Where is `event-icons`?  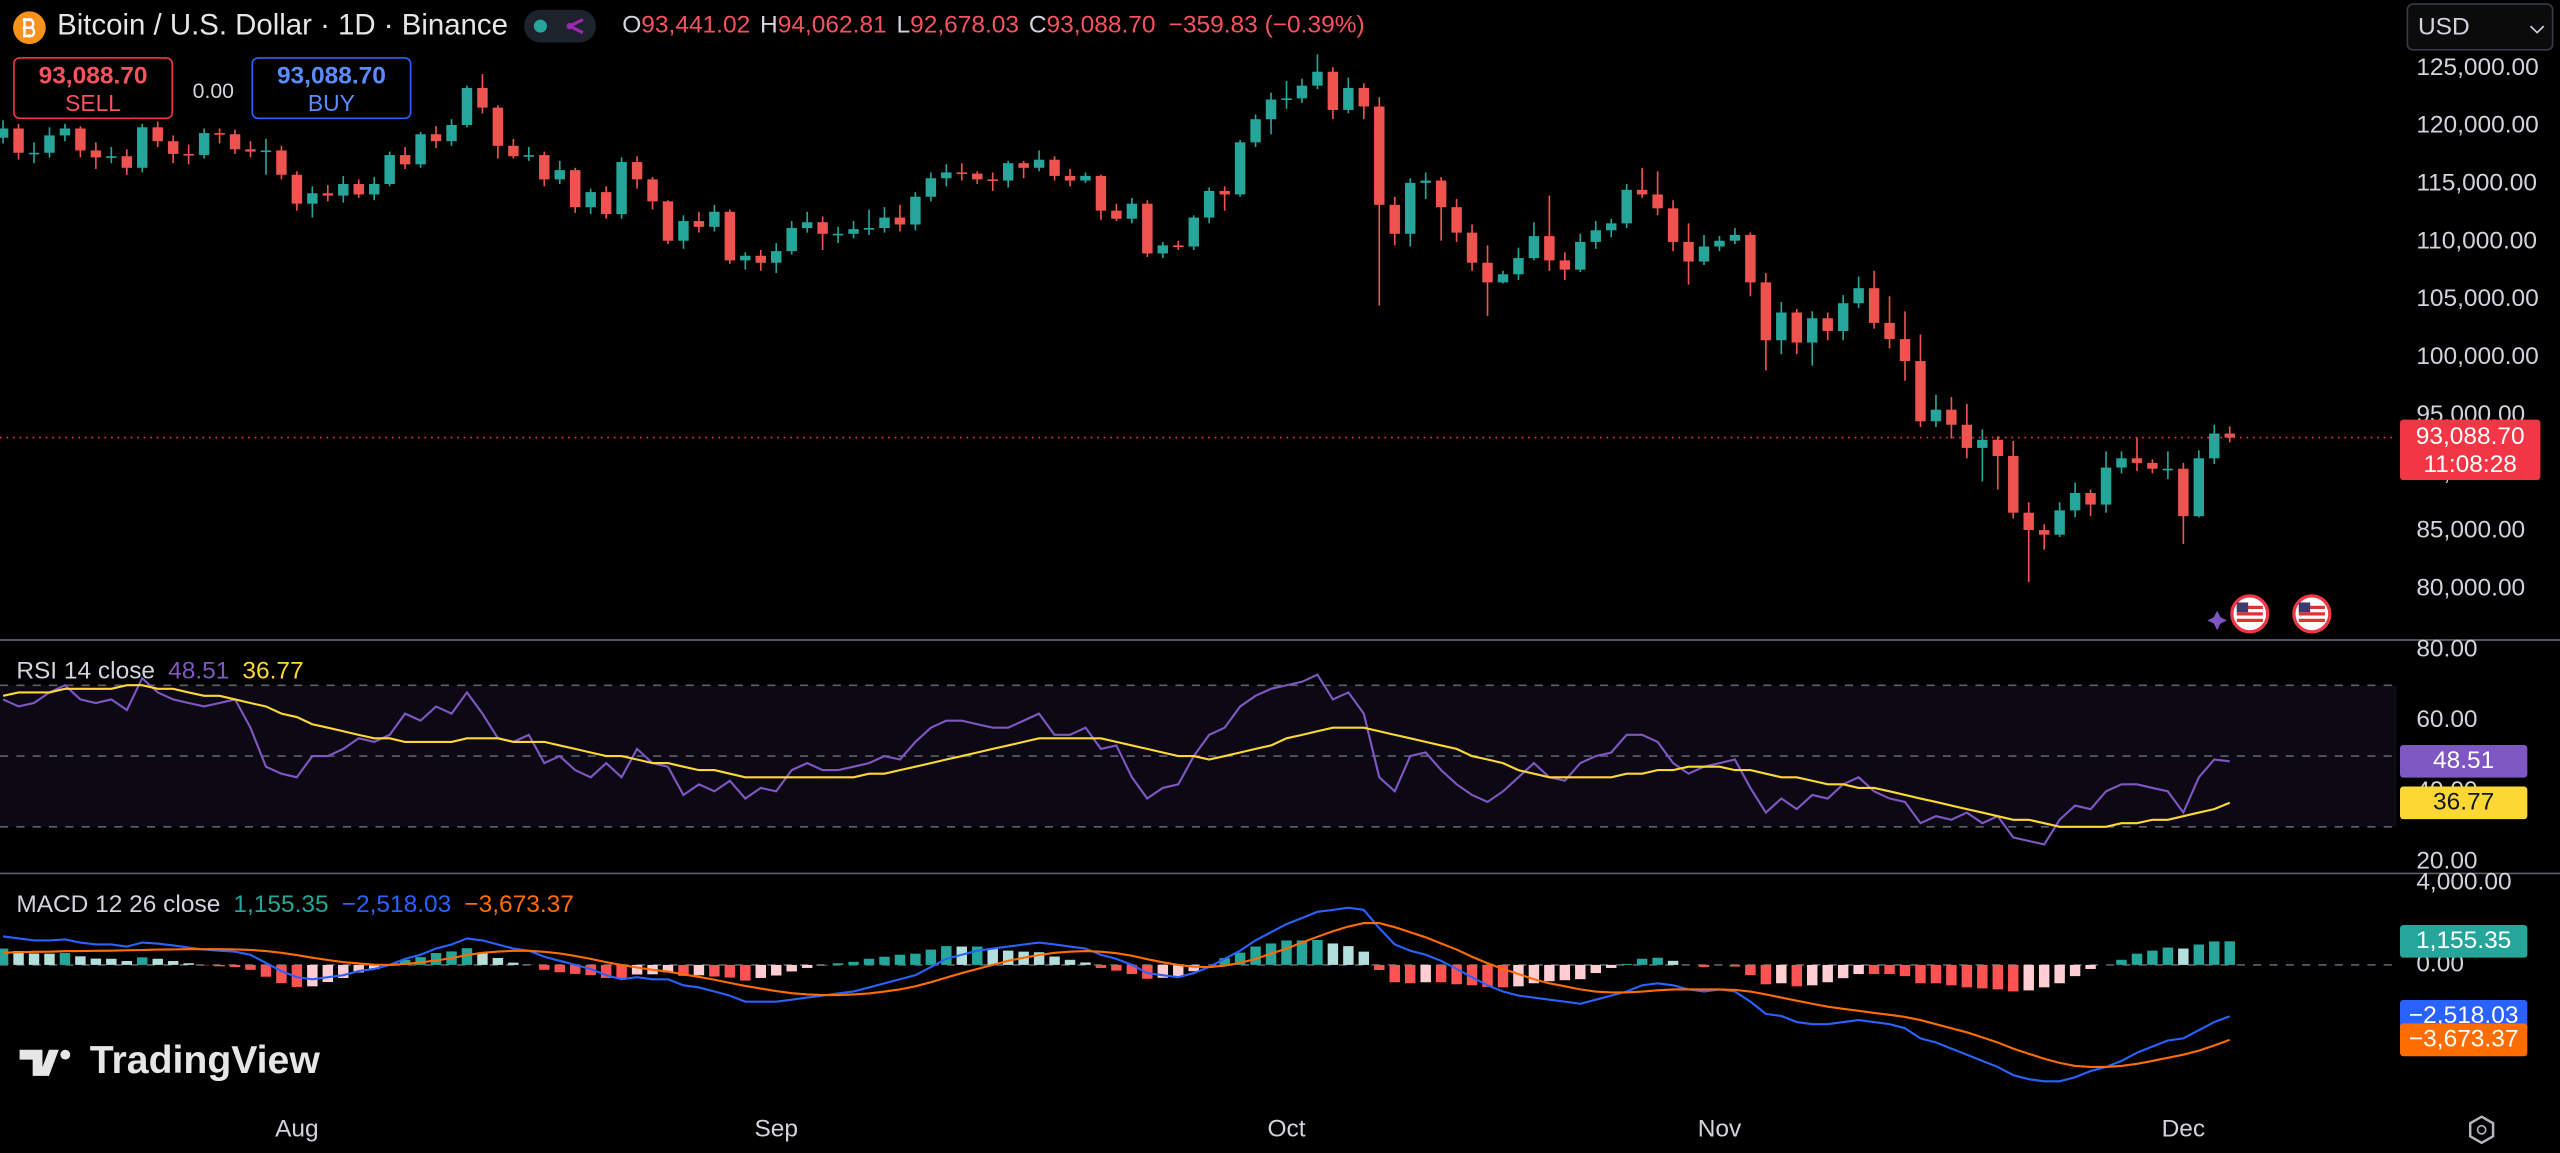 event-icons is located at coordinates (2269, 614).